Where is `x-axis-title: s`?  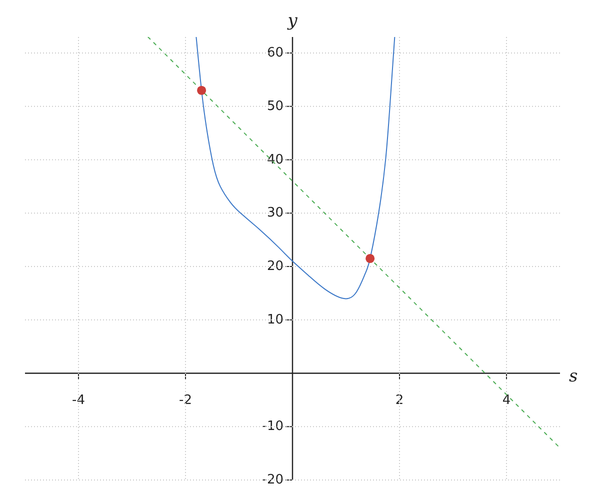 x-axis-title: s is located at coordinates (573, 376).